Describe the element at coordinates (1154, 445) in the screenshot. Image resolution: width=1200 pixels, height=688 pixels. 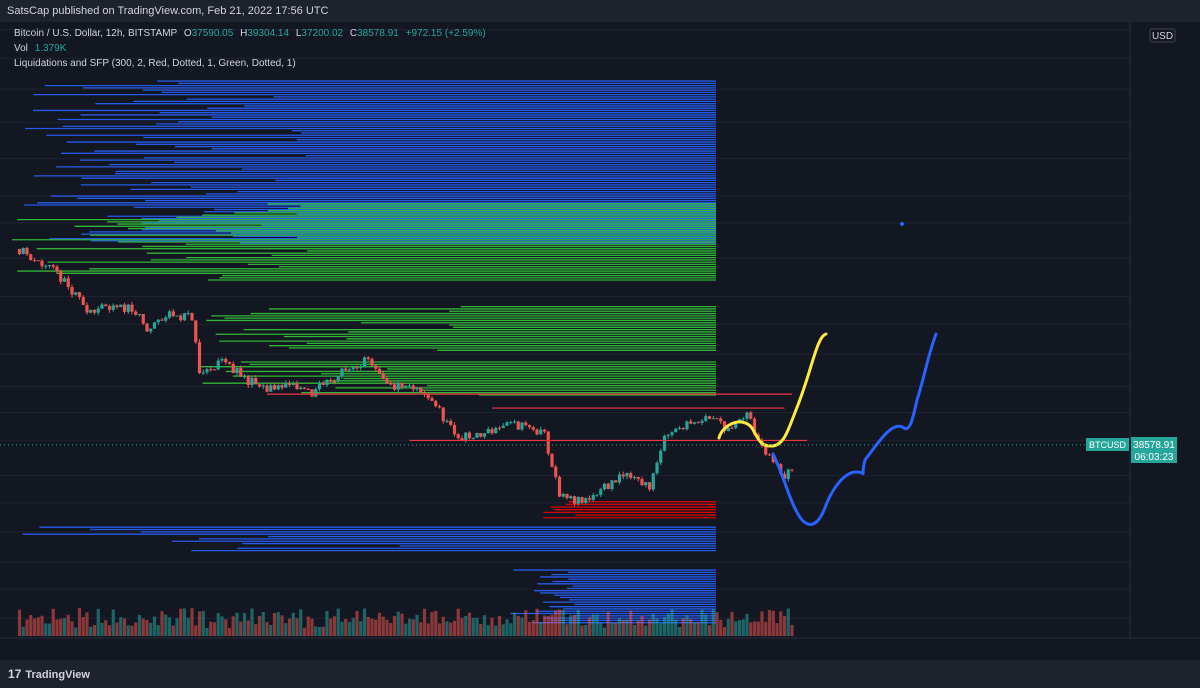
I see `price-badge-value: 38578.91` at that location.